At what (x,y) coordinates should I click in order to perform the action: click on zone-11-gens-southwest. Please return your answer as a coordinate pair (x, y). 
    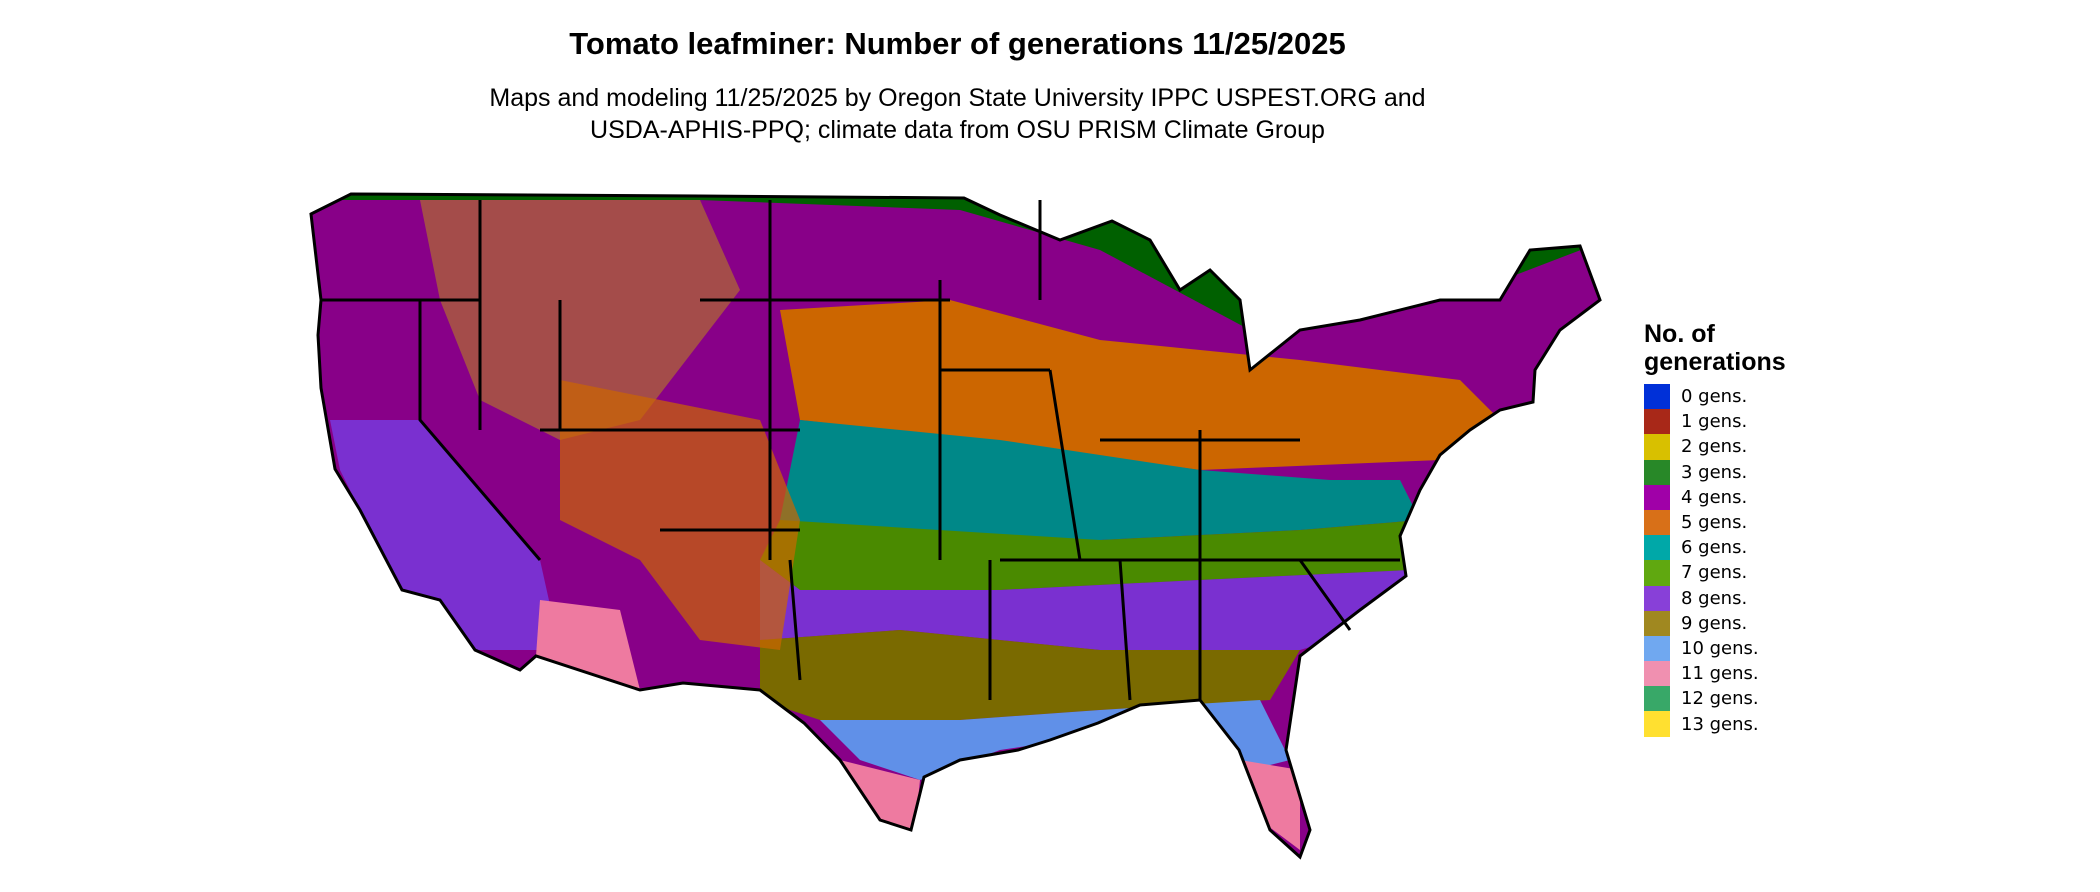
    Looking at the image, I should click on (588, 645).